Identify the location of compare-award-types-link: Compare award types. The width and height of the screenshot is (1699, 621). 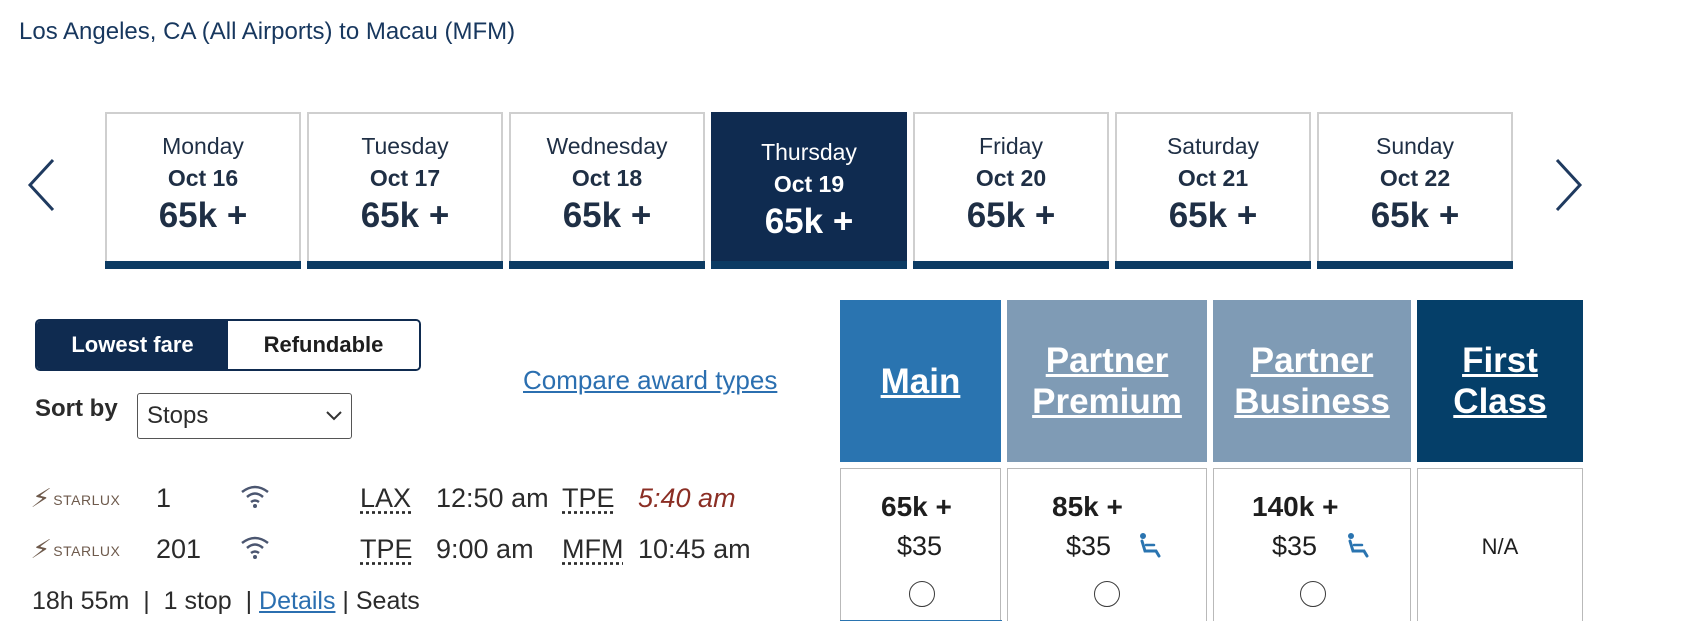
(650, 380).